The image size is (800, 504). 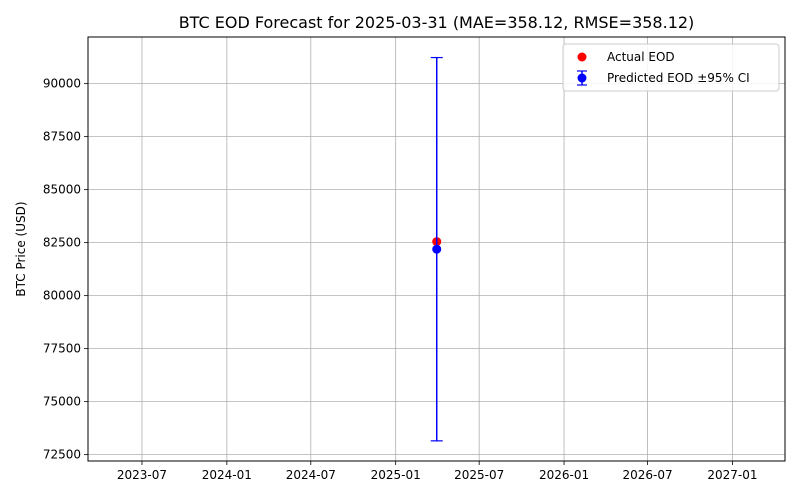 I want to click on y-tick-label: 77500, so click(x=62, y=349).